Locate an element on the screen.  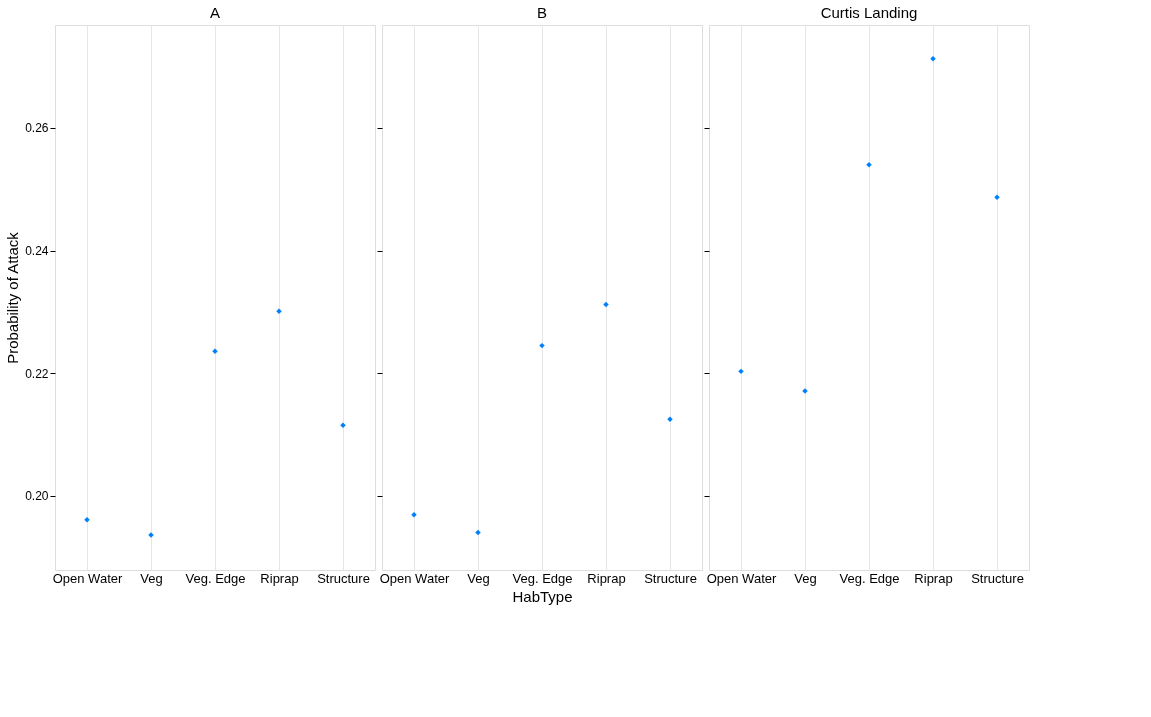
x-axis-title: HabType is located at coordinates (542, 596).